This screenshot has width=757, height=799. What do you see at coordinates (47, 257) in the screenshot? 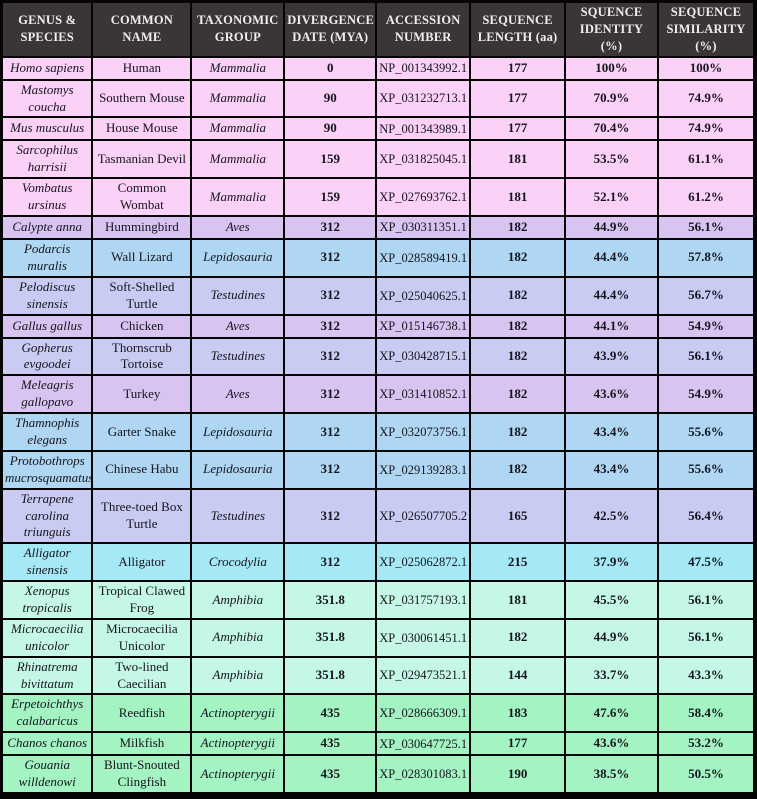
I see `cell-genus: Podarcis muralis` at bounding box center [47, 257].